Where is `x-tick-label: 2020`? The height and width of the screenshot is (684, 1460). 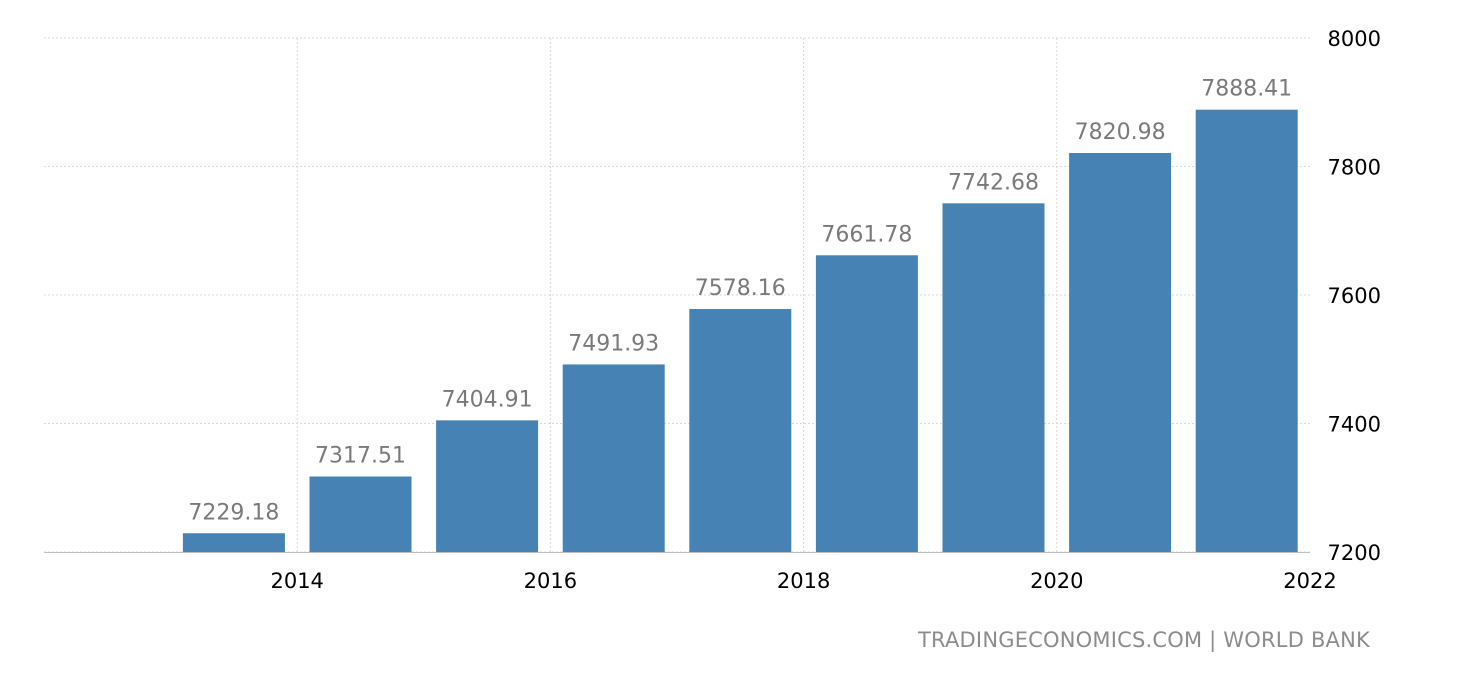 x-tick-label: 2020 is located at coordinates (1056, 581).